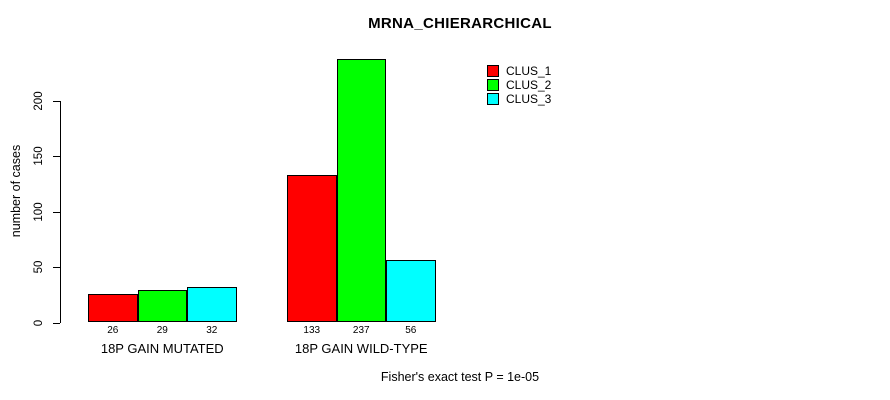 The height and width of the screenshot is (400, 890). I want to click on legend-item-clus_1: CLUS_1, so click(519, 71).